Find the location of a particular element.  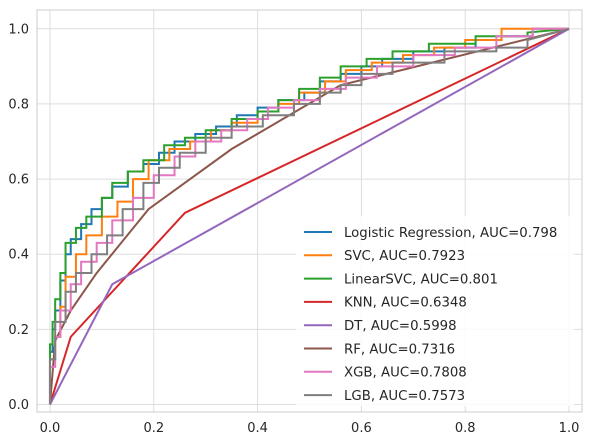

x-axis-tick-labels: 0.0 0.2 0.4 0.6 0.8 1.0 is located at coordinates (310, 428).